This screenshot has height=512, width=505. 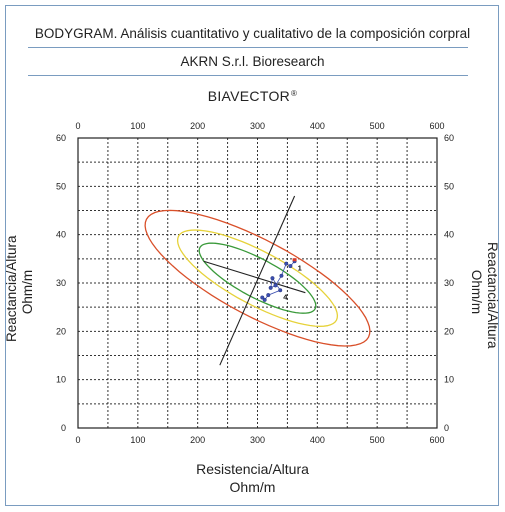 I want to click on major-axis, so click(x=257, y=280).